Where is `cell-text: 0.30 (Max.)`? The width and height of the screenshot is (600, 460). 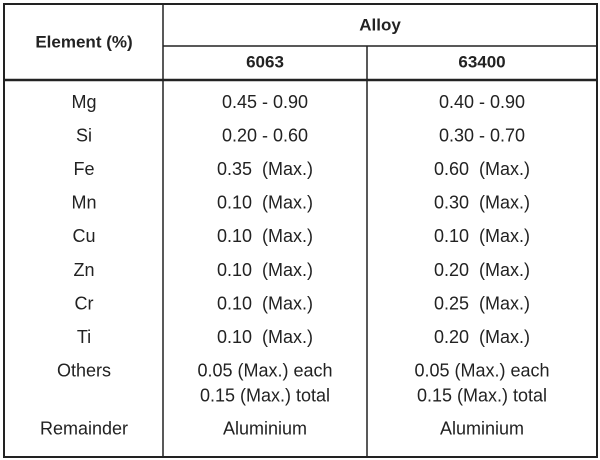 cell-text: 0.30 (Max.) is located at coordinates (482, 203).